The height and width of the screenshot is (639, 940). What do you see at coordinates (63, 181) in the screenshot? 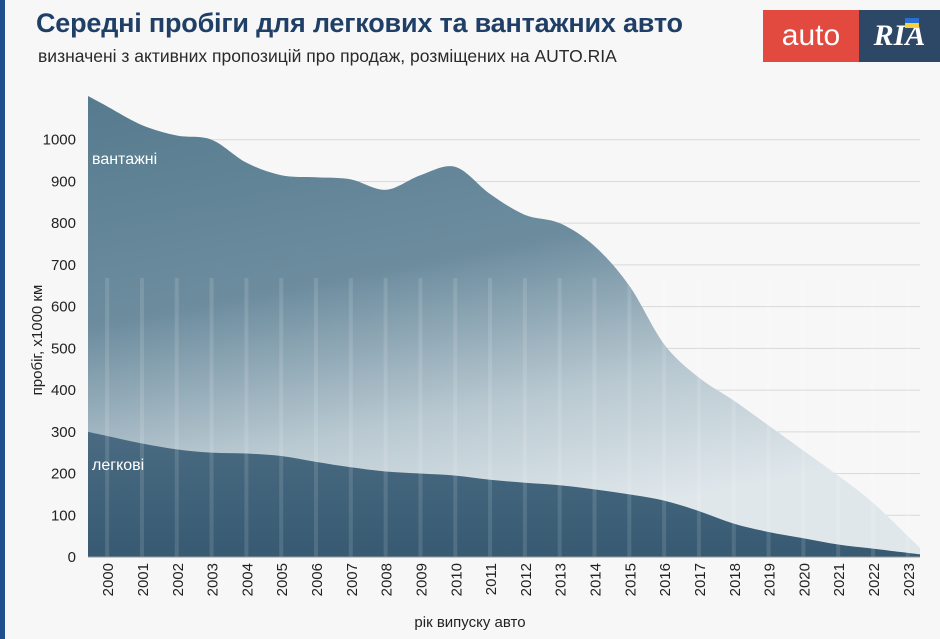
I see `y-tick-label: 900` at bounding box center [63, 181].